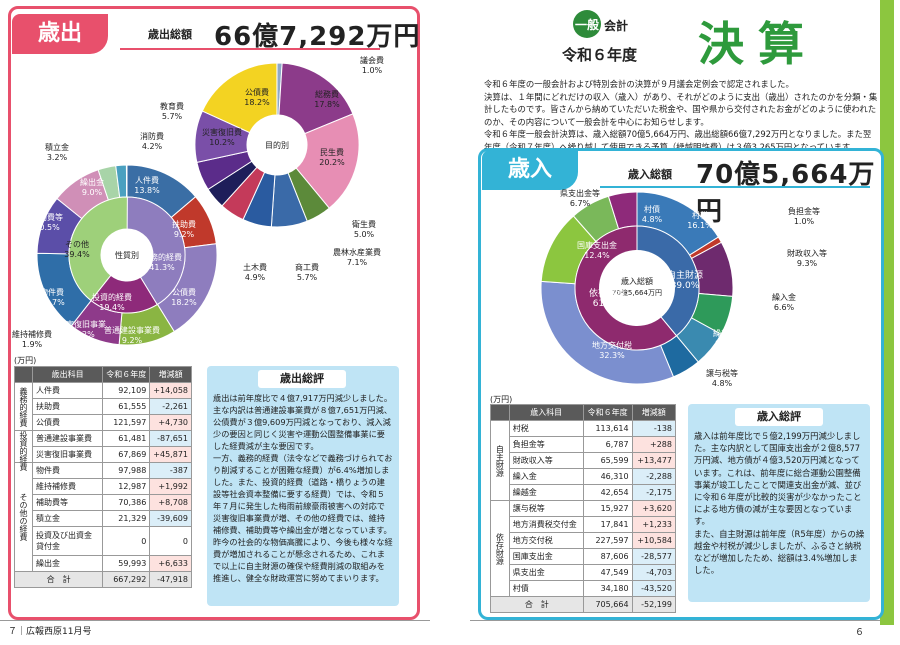 The image size is (900, 645). Describe the element at coordinates (127, 255) in the screenshot. I see `inner-center-hole` at that location.